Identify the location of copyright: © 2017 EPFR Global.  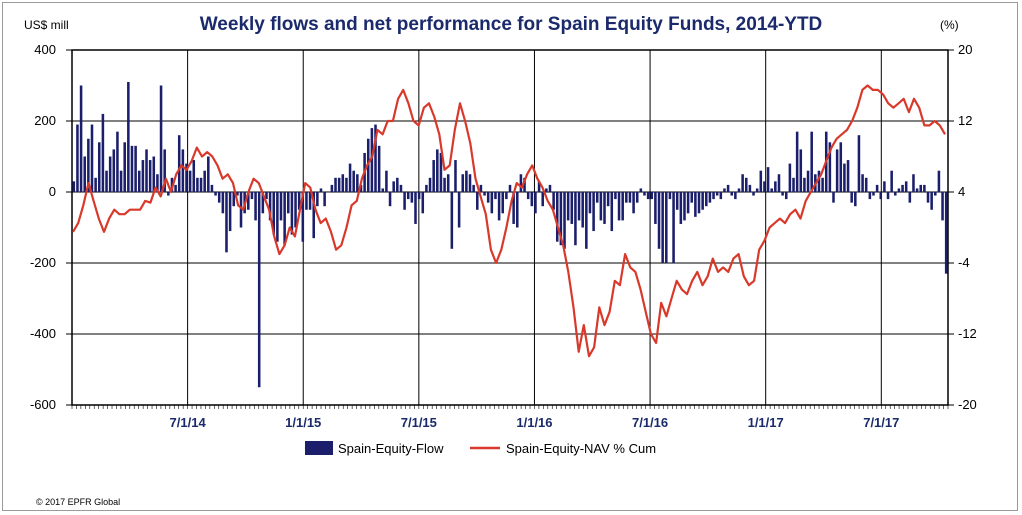
(78, 502).